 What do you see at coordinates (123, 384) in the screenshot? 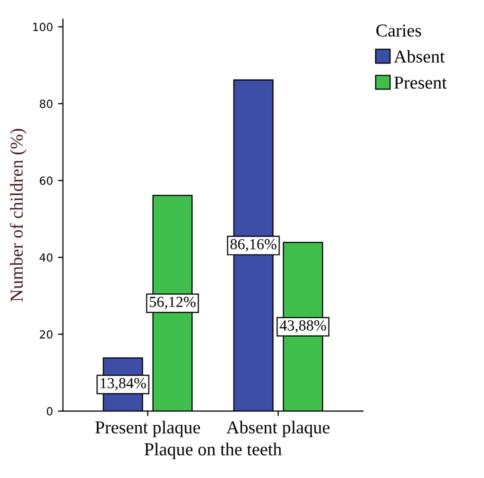
I see `data-label: 13,84%` at bounding box center [123, 384].